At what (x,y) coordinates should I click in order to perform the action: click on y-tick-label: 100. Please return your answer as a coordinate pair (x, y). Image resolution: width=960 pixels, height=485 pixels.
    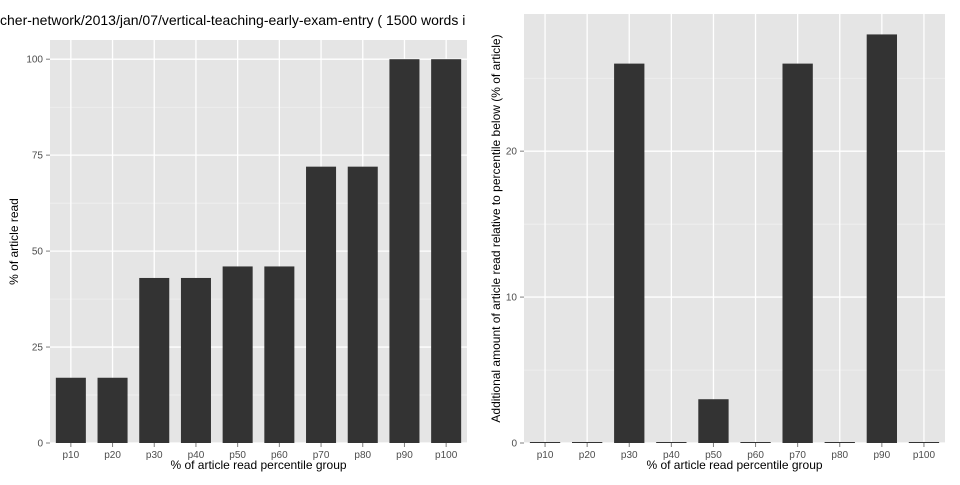
    Looking at the image, I should click on (34, 60).